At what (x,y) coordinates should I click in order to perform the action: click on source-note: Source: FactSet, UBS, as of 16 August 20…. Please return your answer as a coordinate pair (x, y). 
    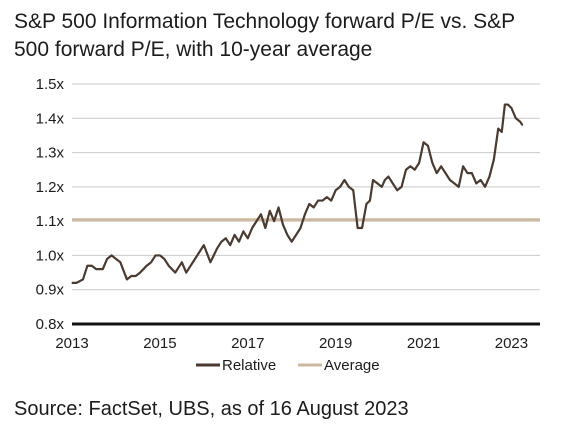
    Looking at the image, I should click on (211, 409).